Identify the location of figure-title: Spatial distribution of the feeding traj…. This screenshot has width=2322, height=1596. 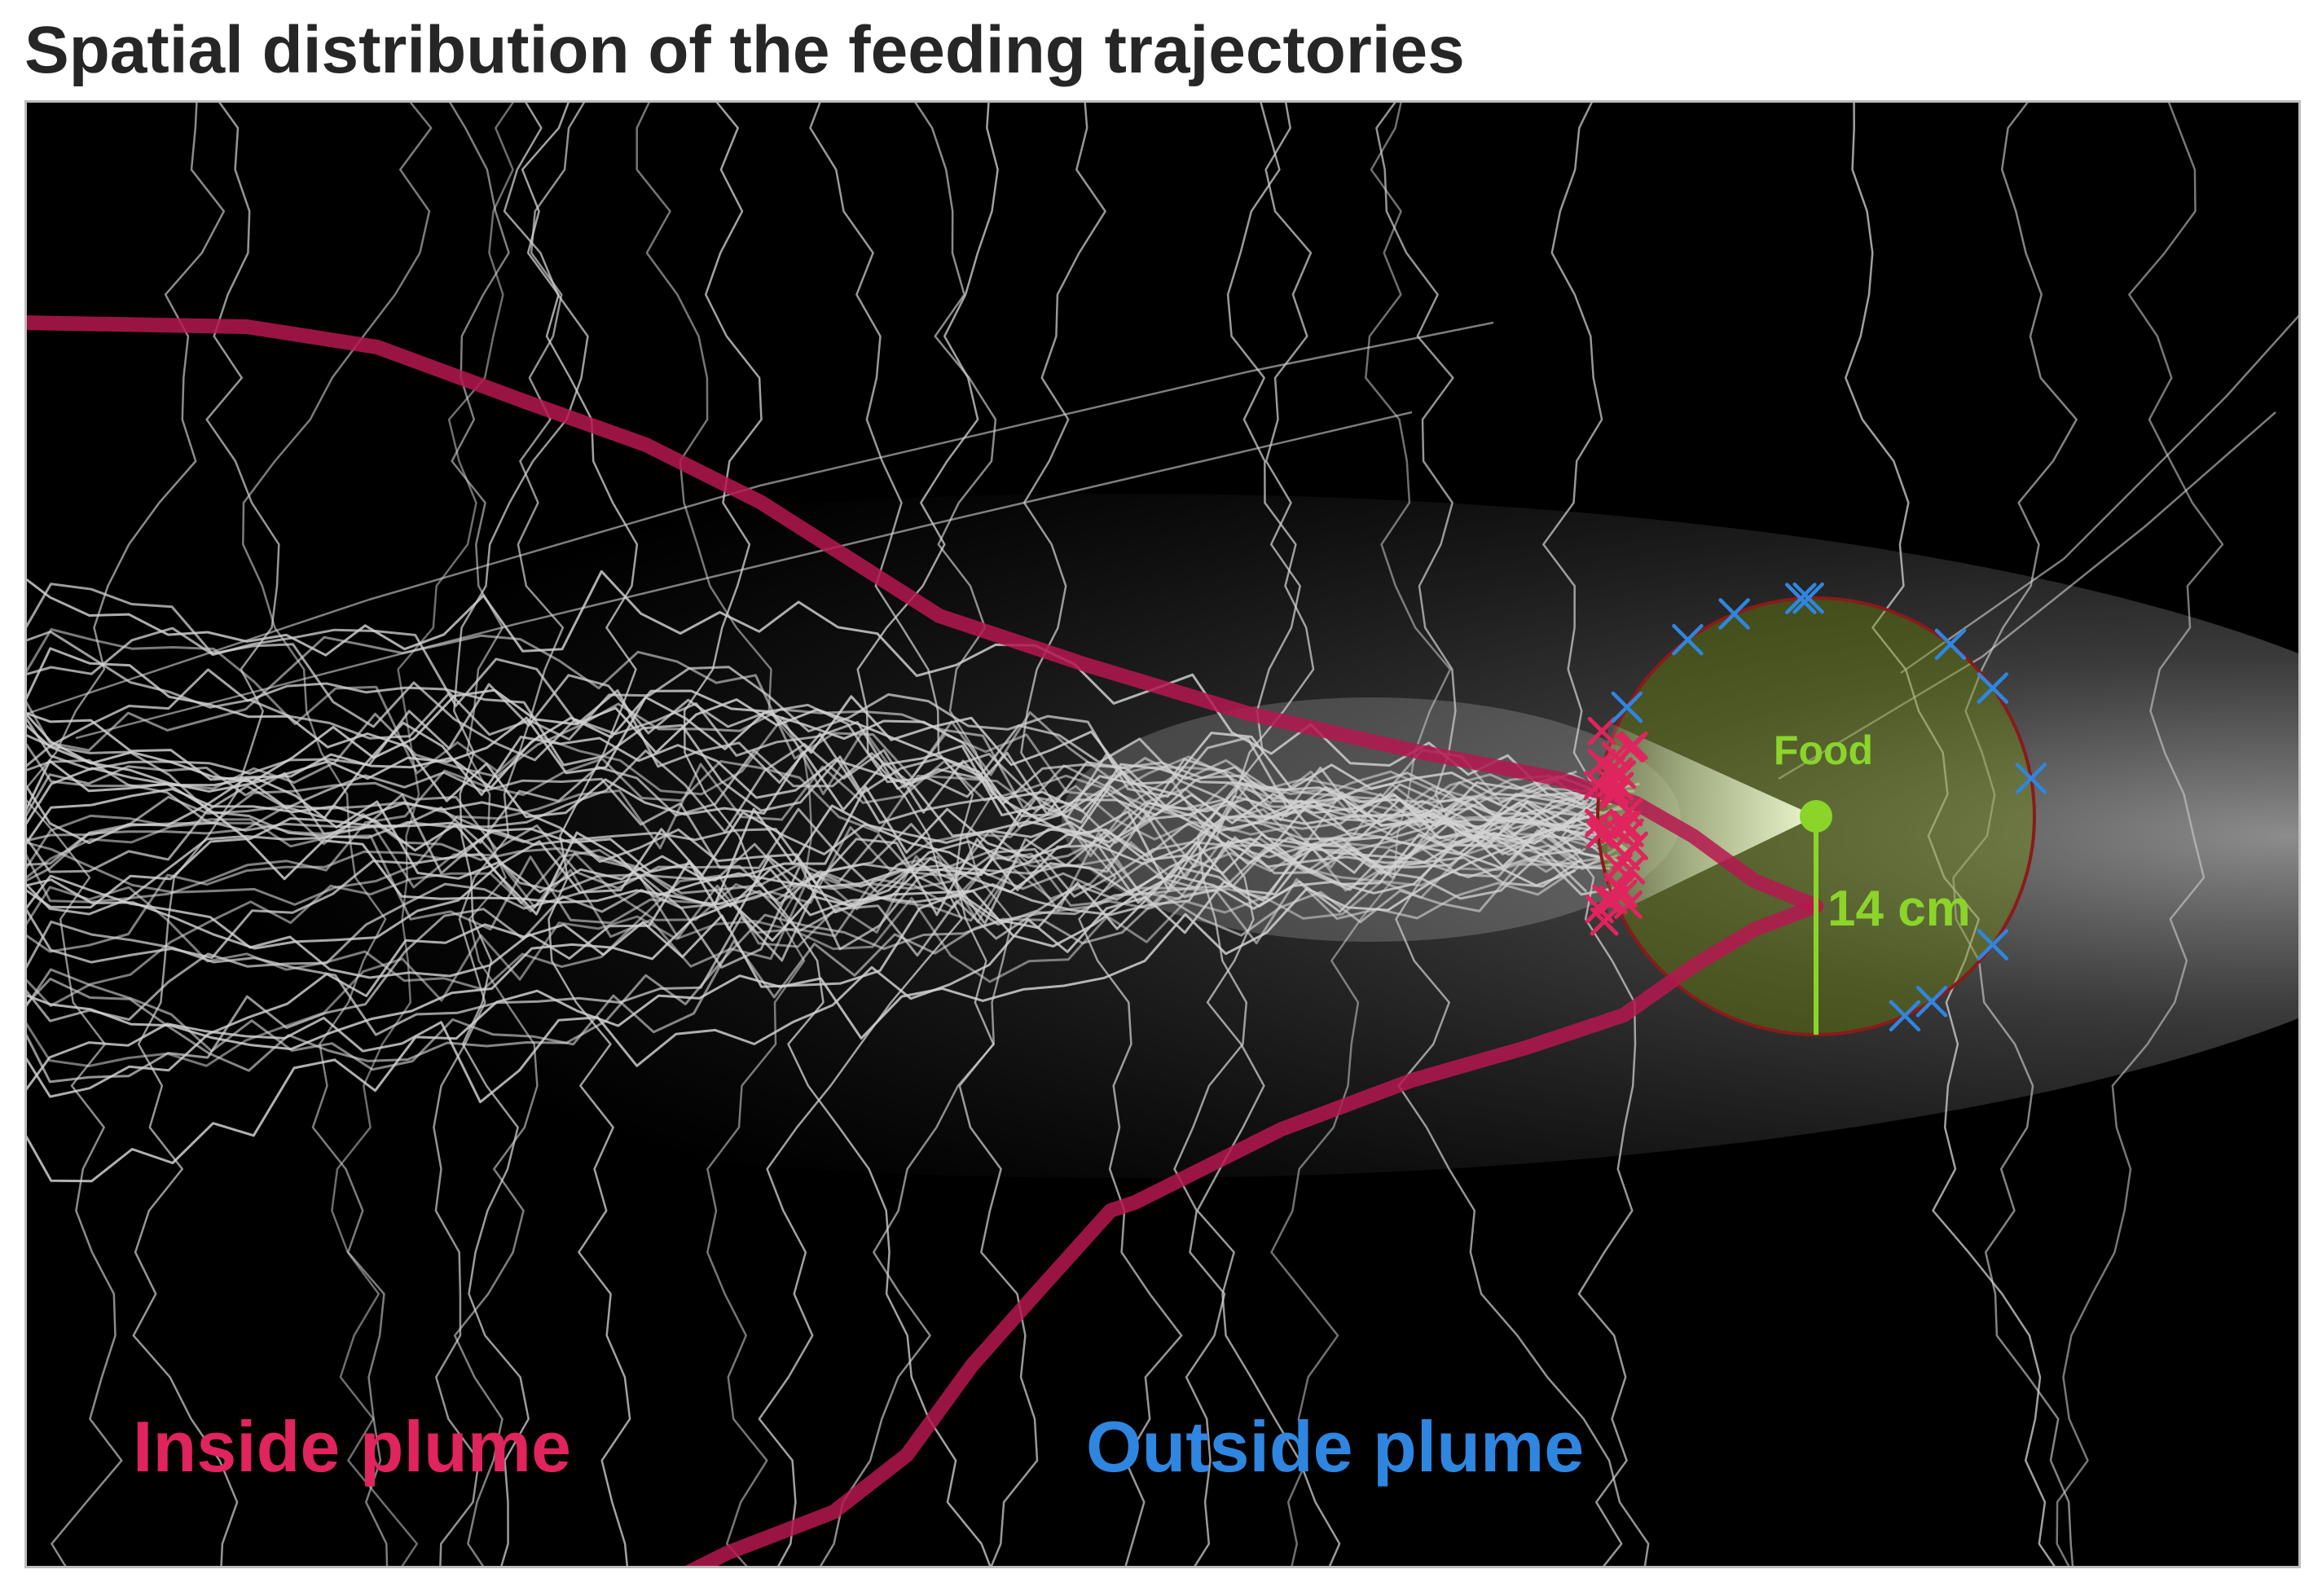
(745, 50).